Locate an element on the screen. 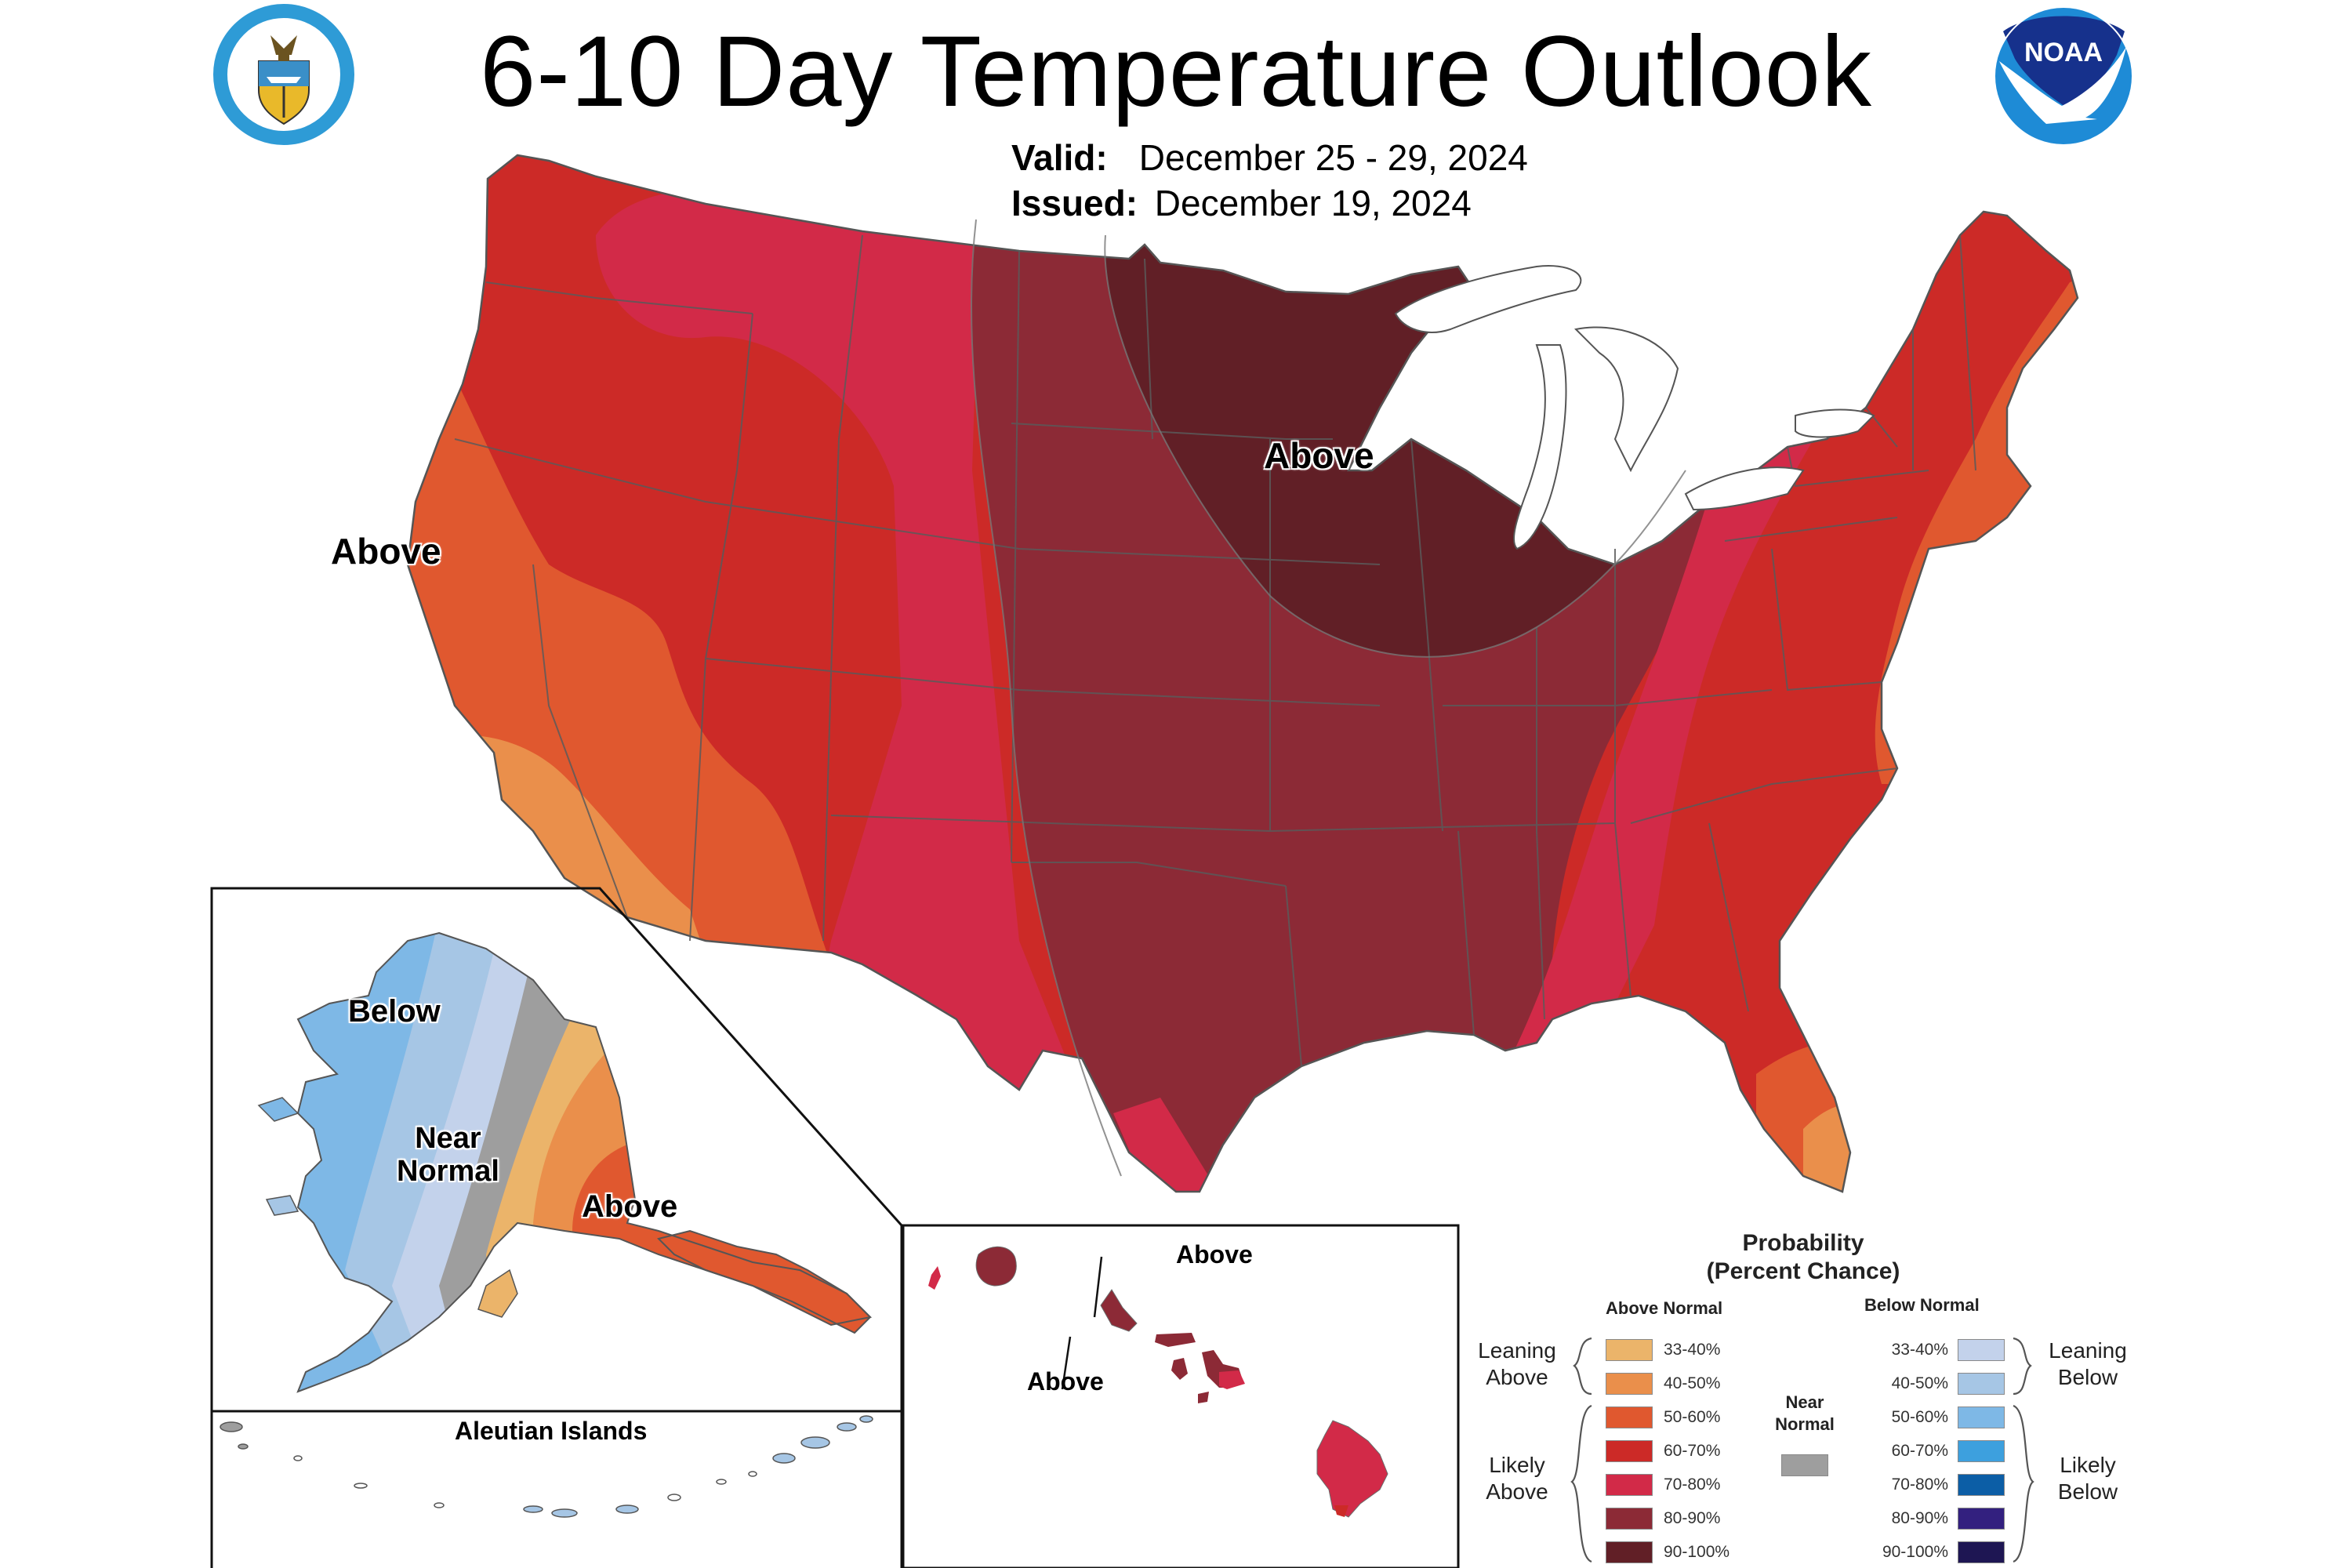 Image resolution: width=2352 pixels, height=1568 pixels. legend-range-above: 50-60% is located at coordinates (1693, 1417).